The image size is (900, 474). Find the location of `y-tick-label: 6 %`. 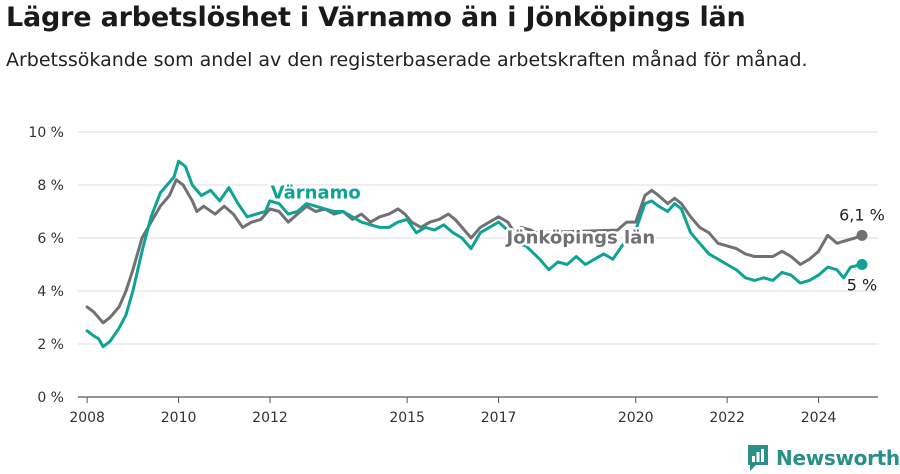

y-tick-label: 6 % is located at coordinates (50, 239).